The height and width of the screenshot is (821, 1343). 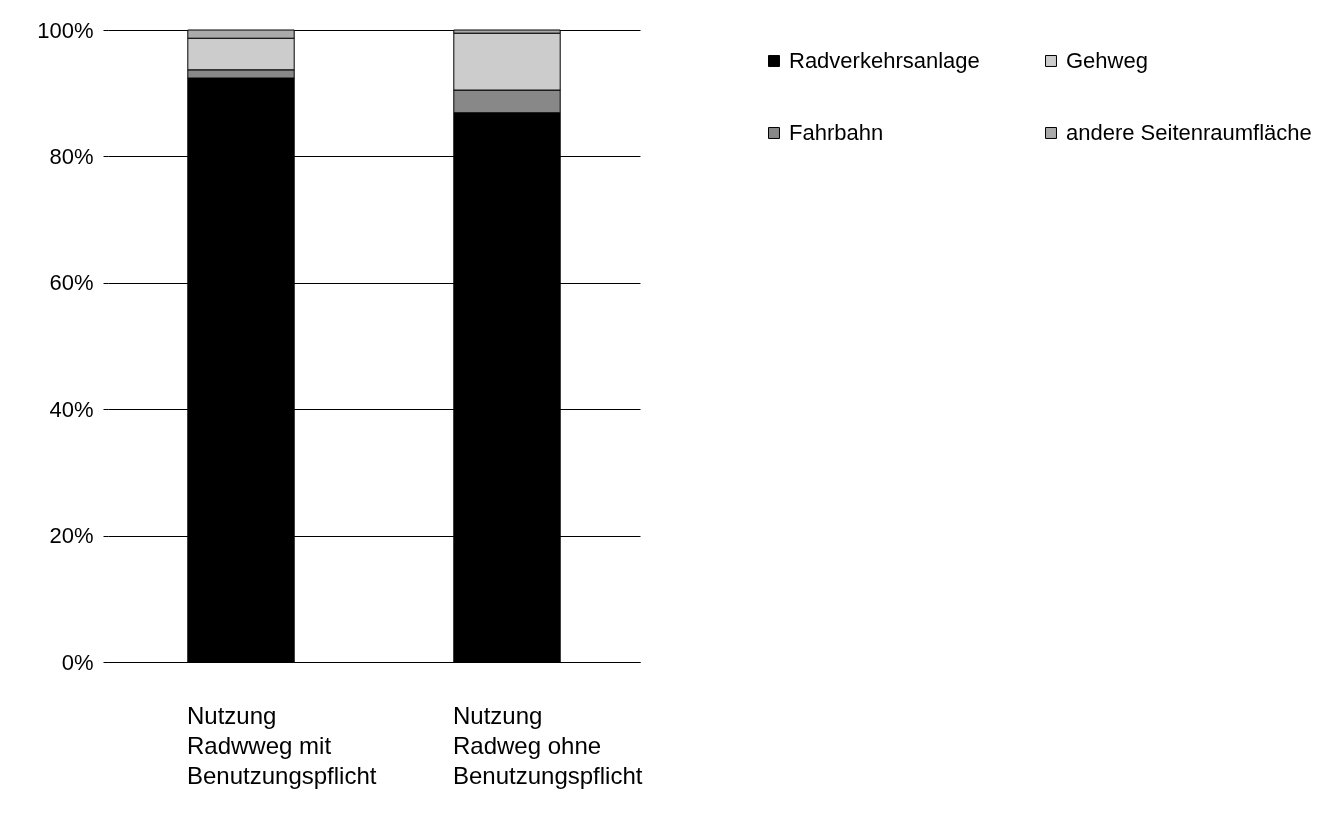 What do you see at coordinates (71, 536) in the screenshot?
I see `y-tick-label: 20%` at bounding box center [71, 536].